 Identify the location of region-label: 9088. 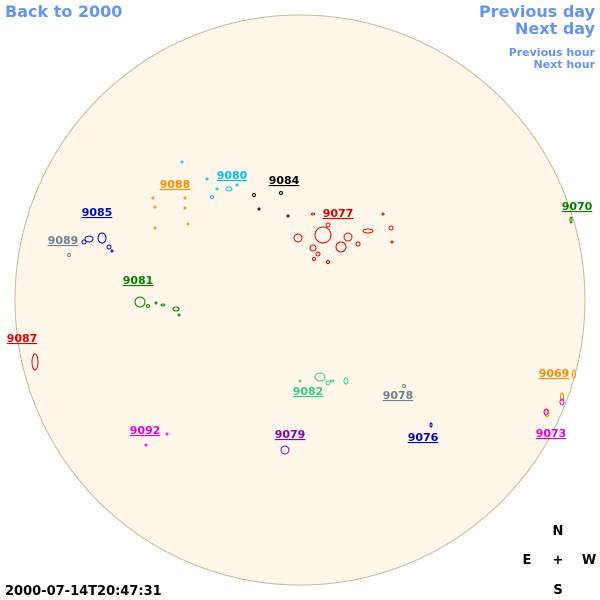
(175, 184).